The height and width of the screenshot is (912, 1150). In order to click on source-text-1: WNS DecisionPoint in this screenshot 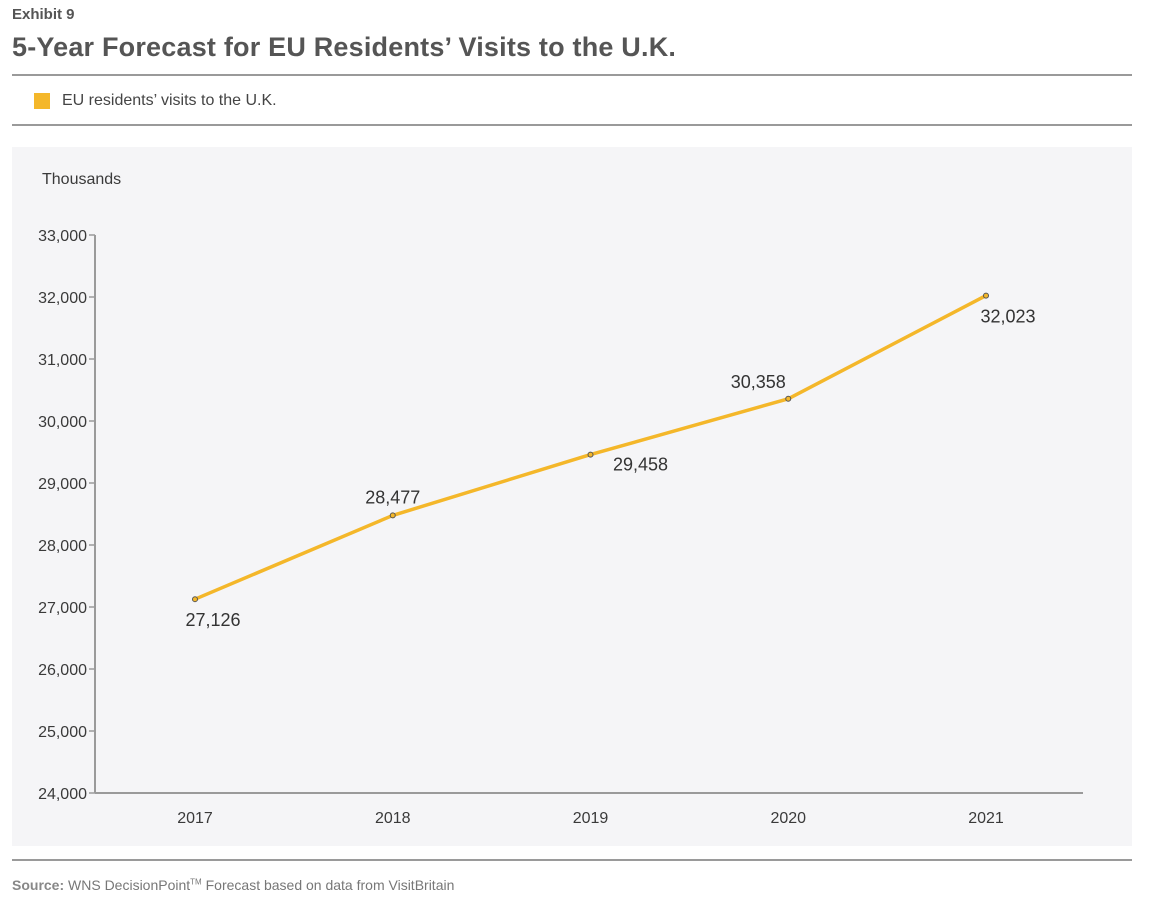, I will do `click(129, 885)`.